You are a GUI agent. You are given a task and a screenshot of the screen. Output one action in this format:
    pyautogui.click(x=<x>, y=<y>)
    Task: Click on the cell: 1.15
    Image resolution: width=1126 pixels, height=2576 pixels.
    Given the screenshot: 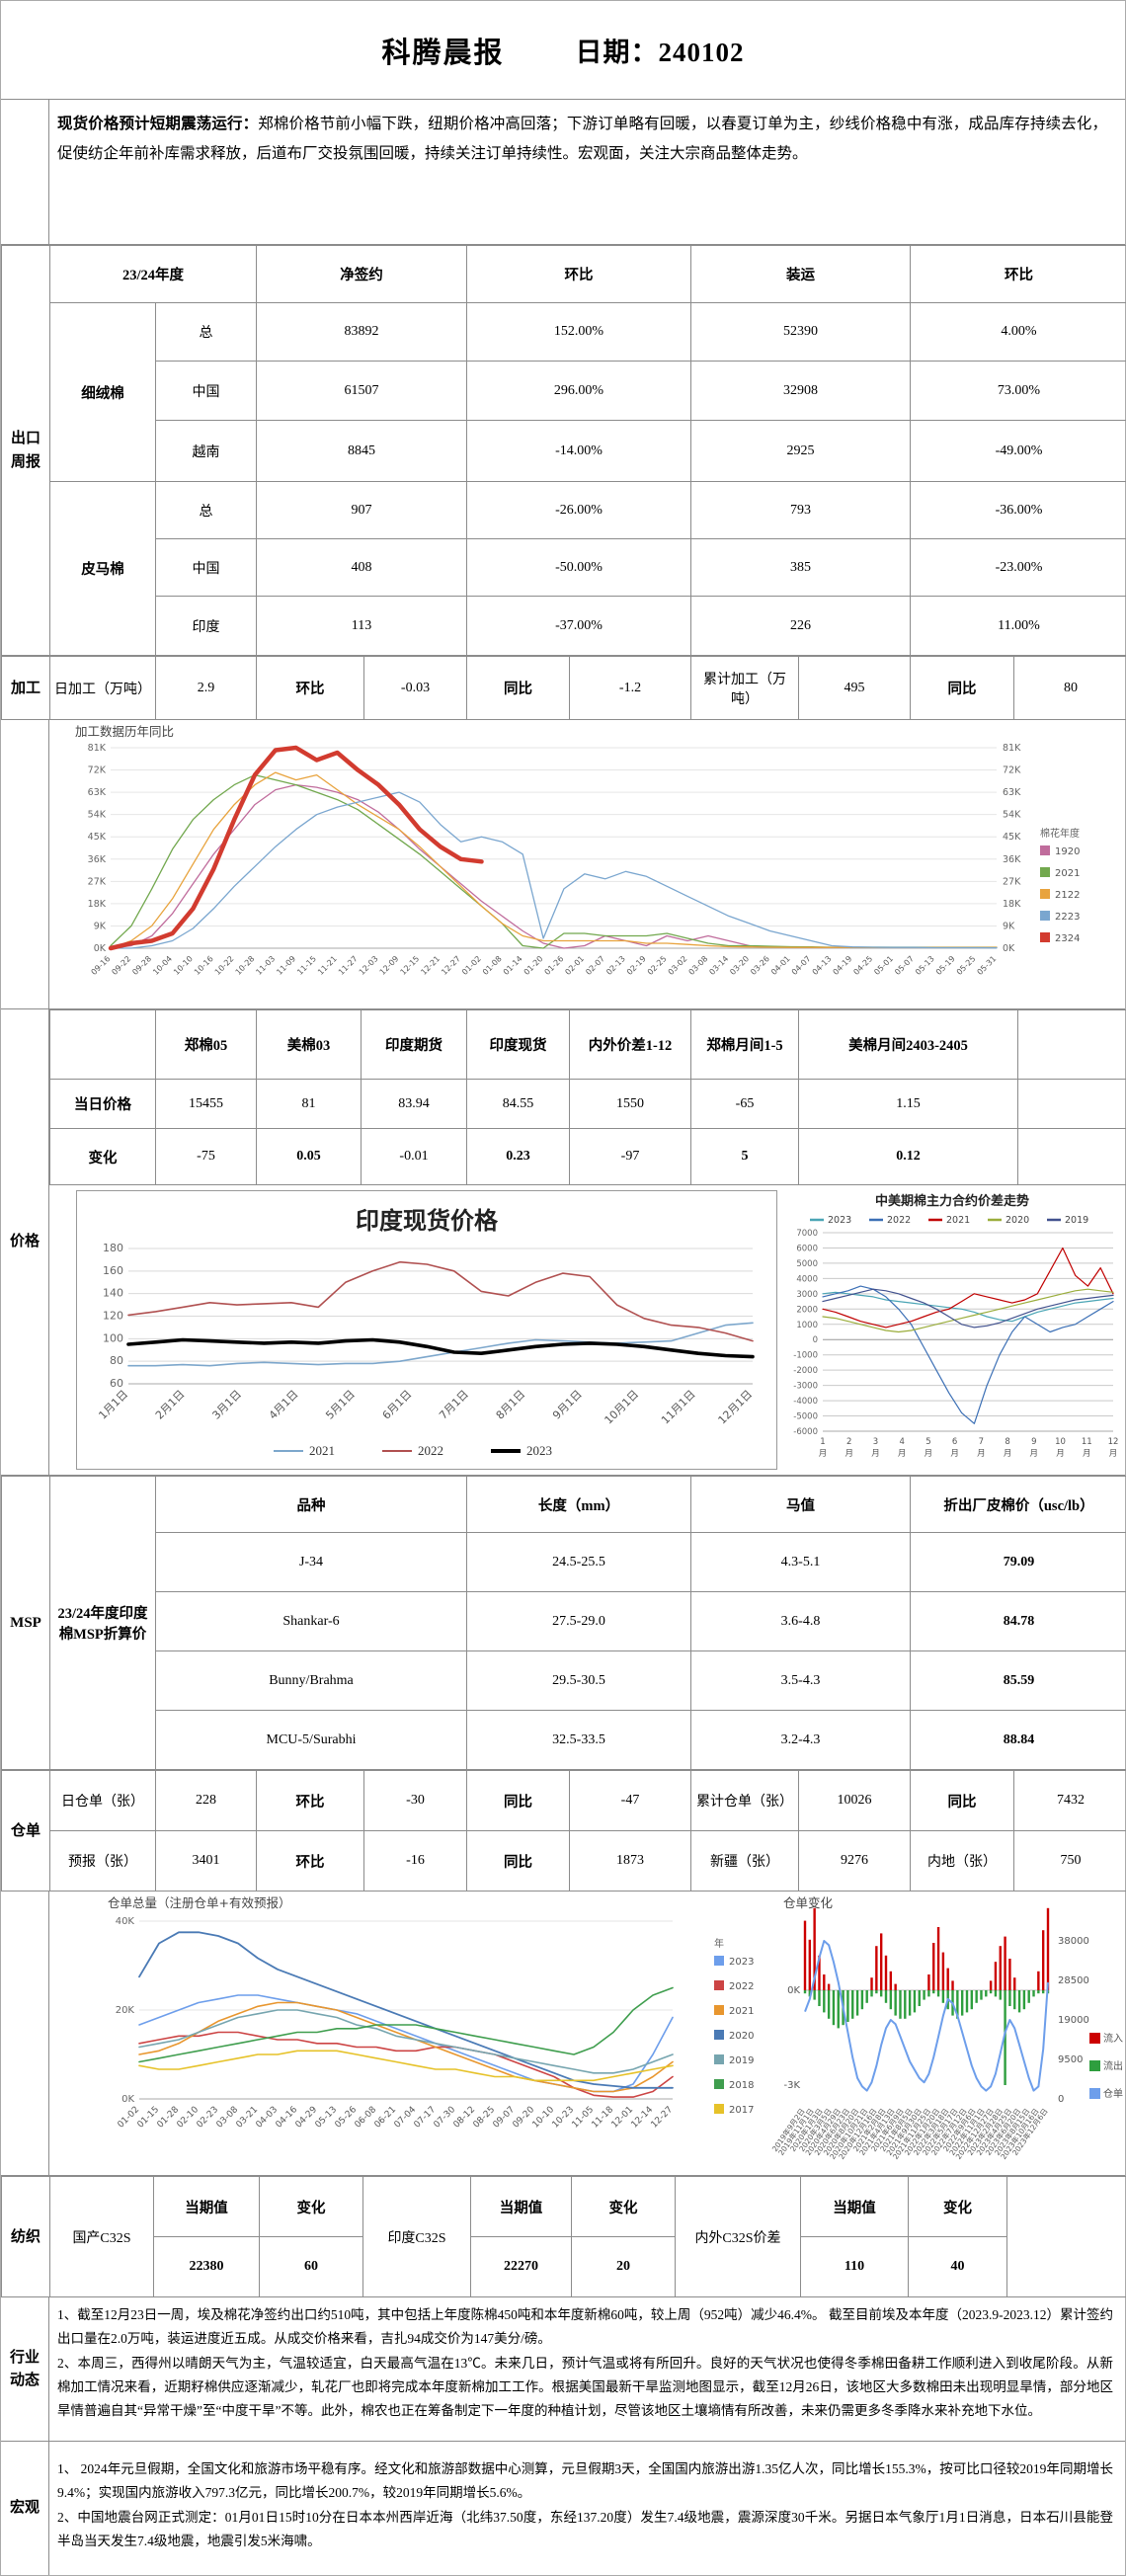 What is the action you would take?
    pyautogui.click(x=908, y=1104)
    